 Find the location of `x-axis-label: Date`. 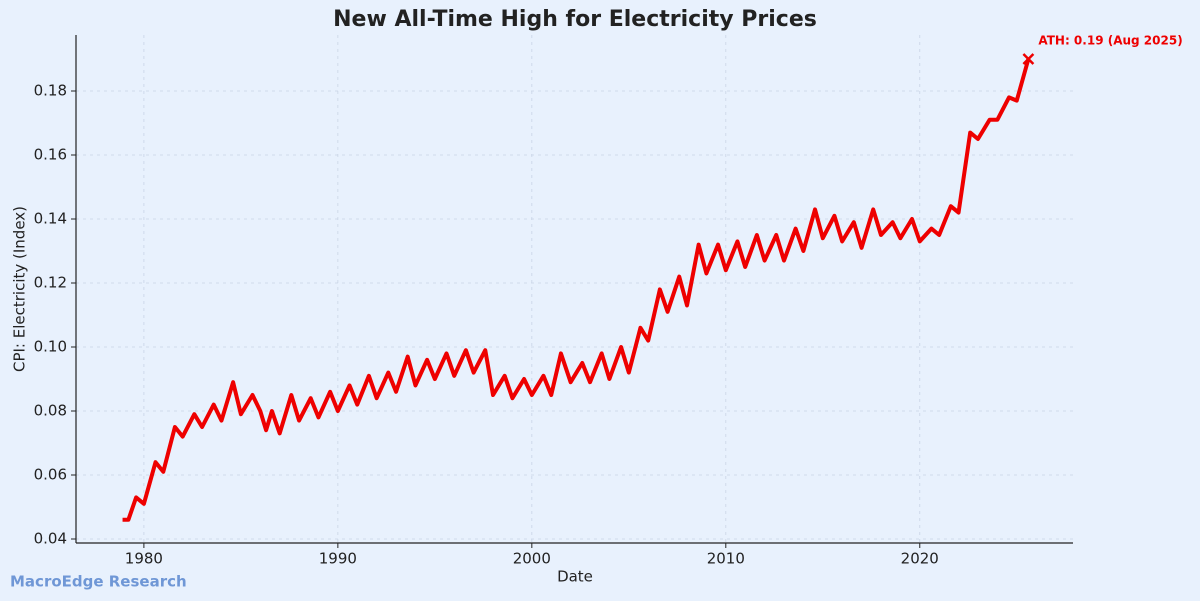

x-axis-label: Date is located at coordinates (575, 577).